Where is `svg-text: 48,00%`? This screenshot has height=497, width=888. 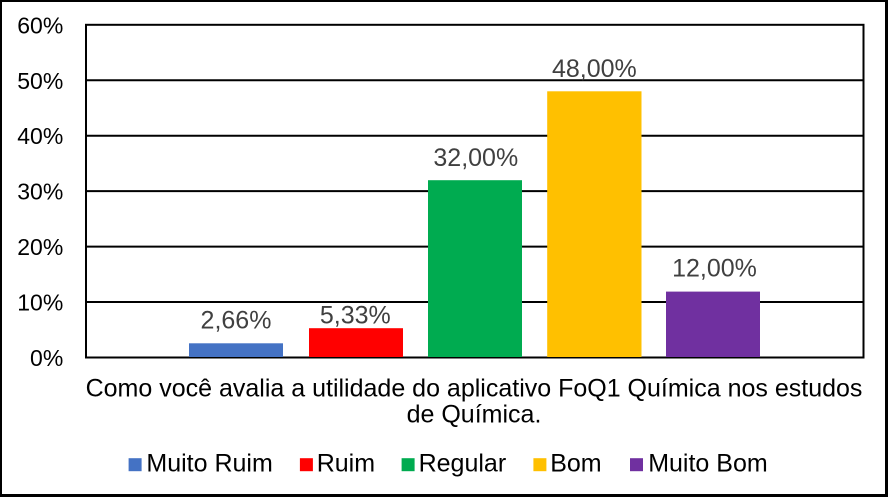 svg-text: 48,00% is located at coordinates (594, 69).